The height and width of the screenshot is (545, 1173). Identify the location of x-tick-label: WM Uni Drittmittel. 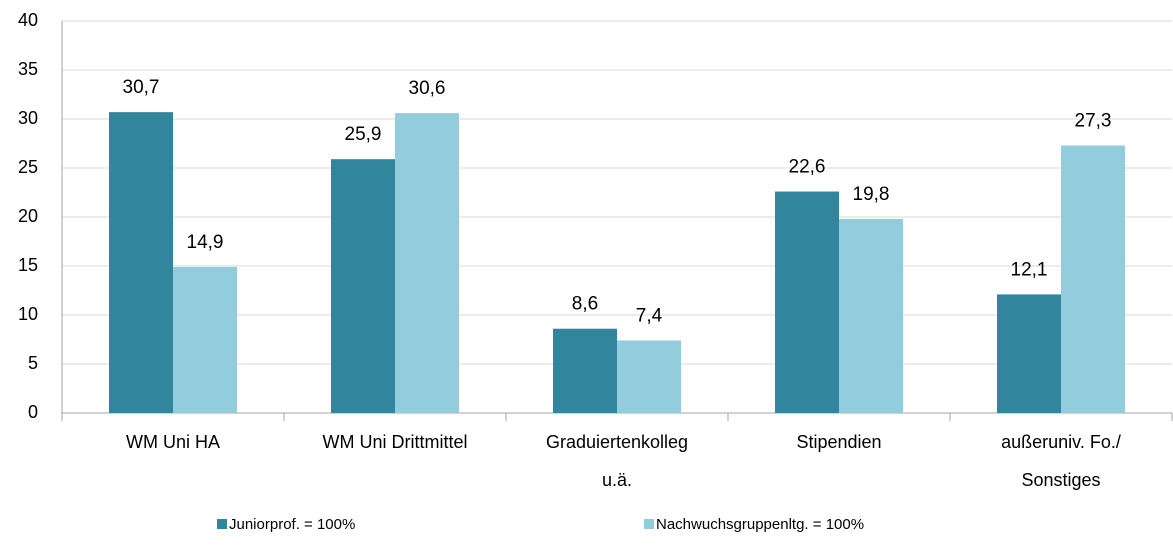
(395, 442).